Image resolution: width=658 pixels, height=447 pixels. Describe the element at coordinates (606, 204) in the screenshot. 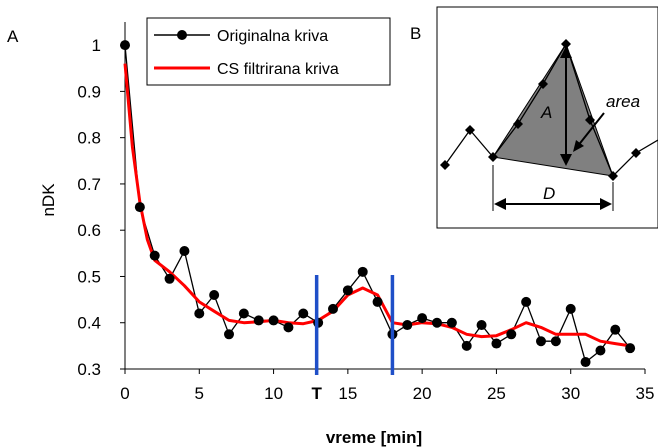

I see `width-arrow-head-right` at that location.